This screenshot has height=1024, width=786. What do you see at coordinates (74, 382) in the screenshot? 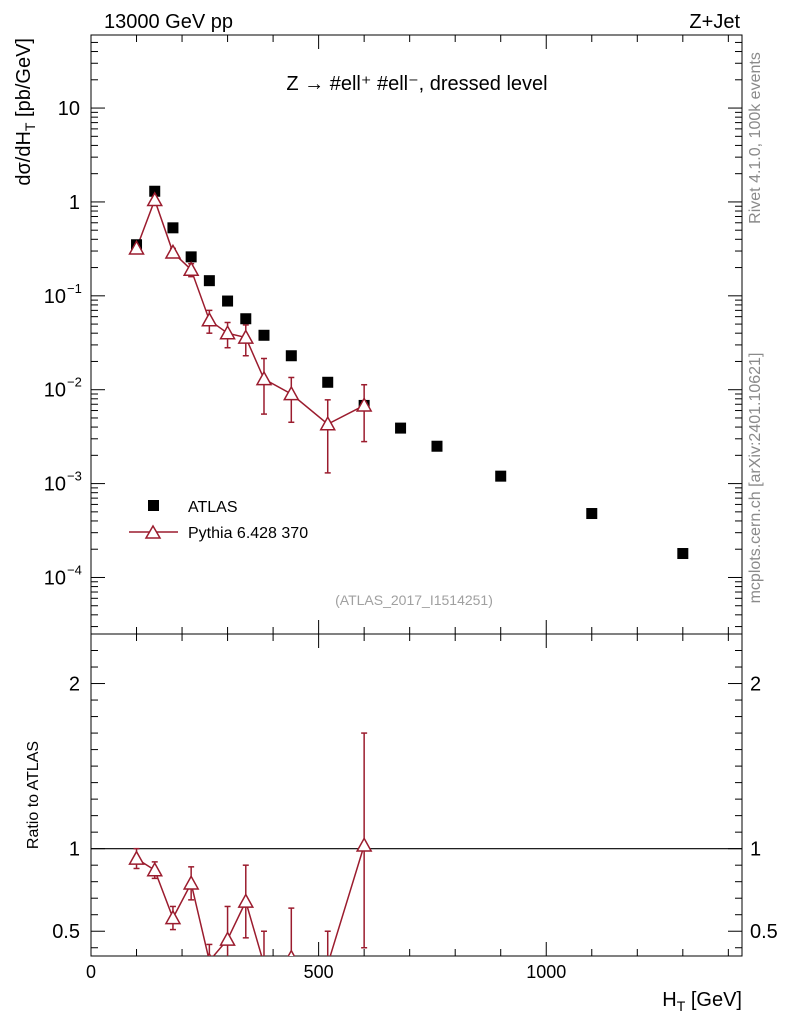
I see `y-tick-label-exponent: −2` at bounding box center [74, 382].